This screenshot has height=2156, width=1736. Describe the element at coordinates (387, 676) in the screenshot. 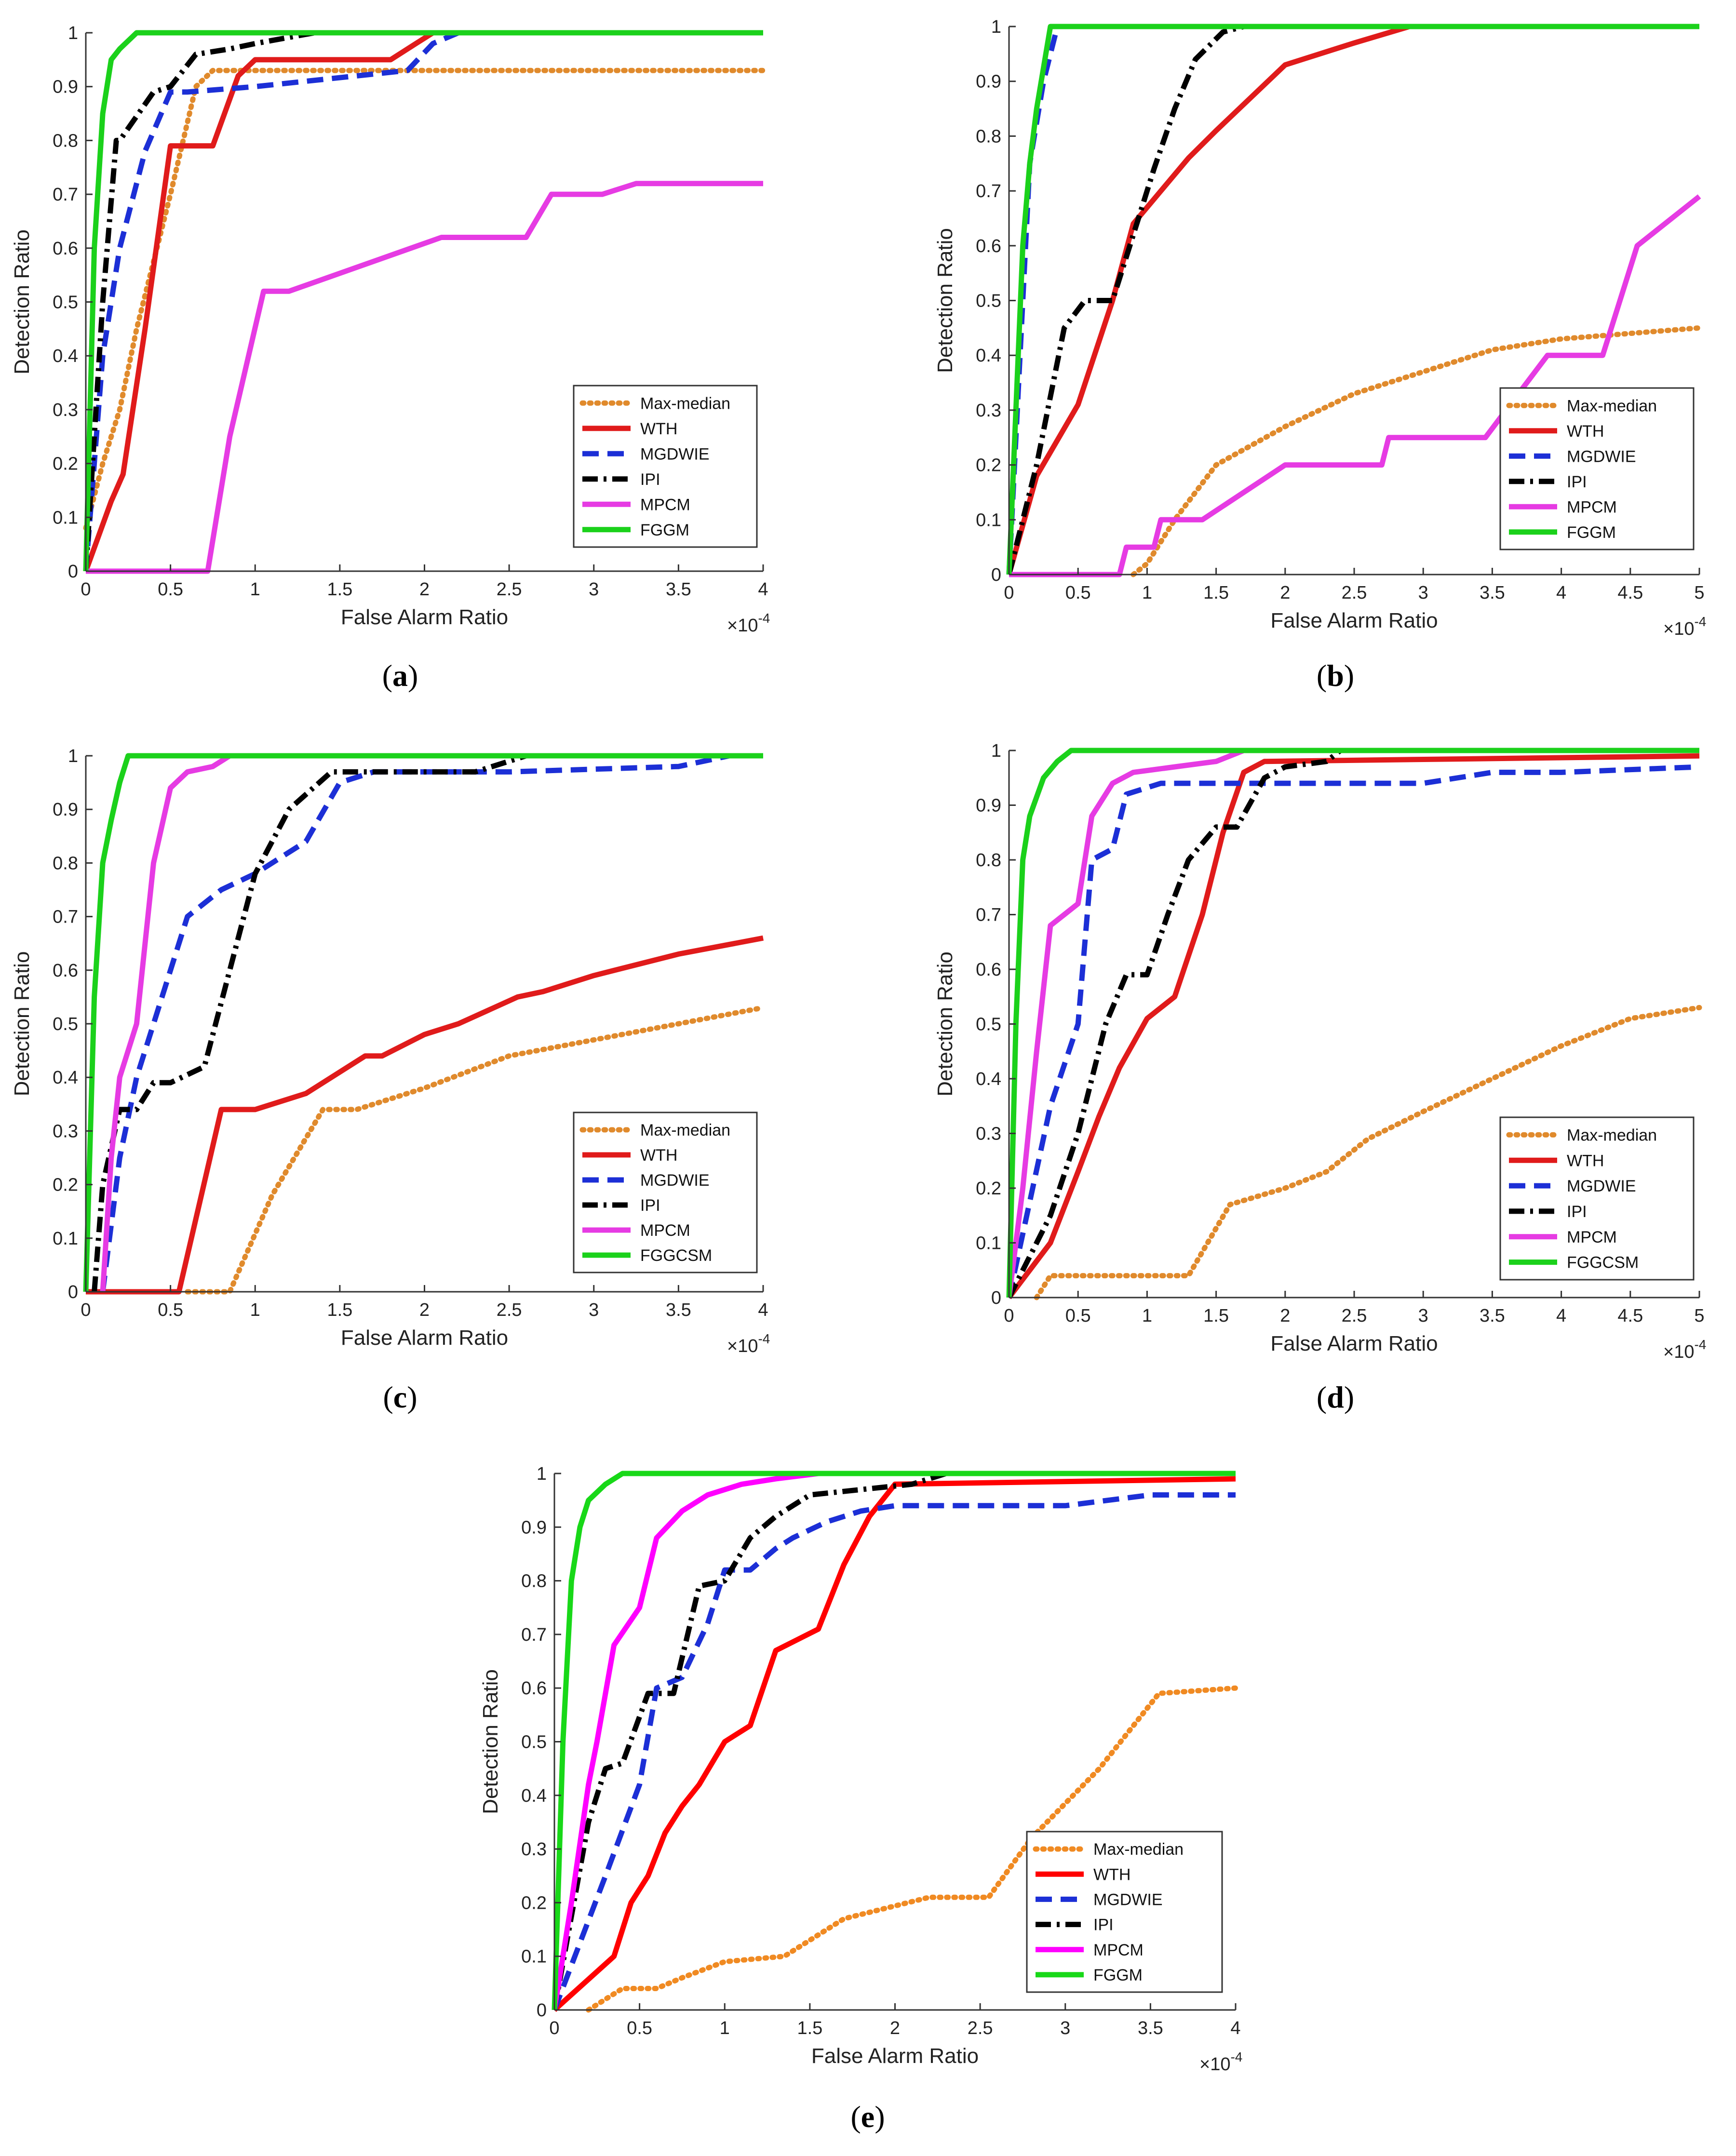

I see `panel-caption-open: (` at that location.